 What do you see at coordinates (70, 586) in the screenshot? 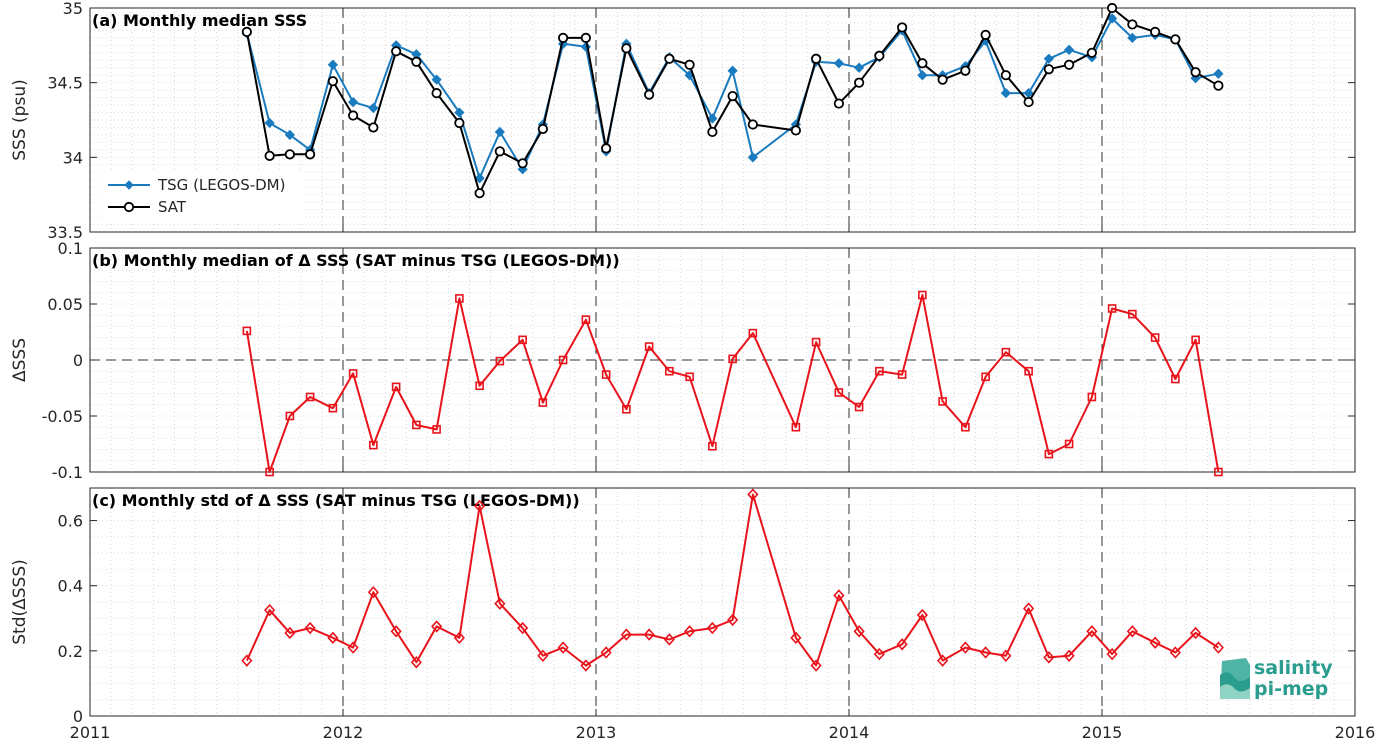
I see `y-tick-label: 0.4` at bounding box center [70, 586].